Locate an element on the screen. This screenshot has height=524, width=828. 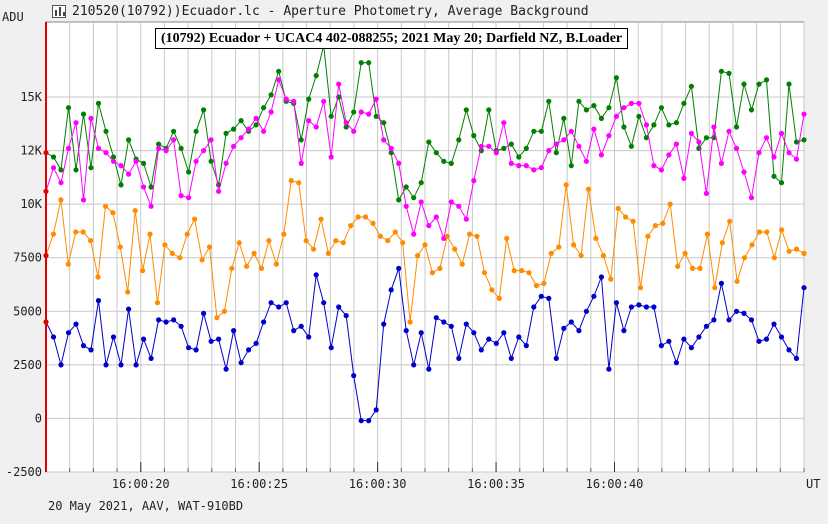
x-tick-label: 16:00:25 is located at coordinates (259, 484).